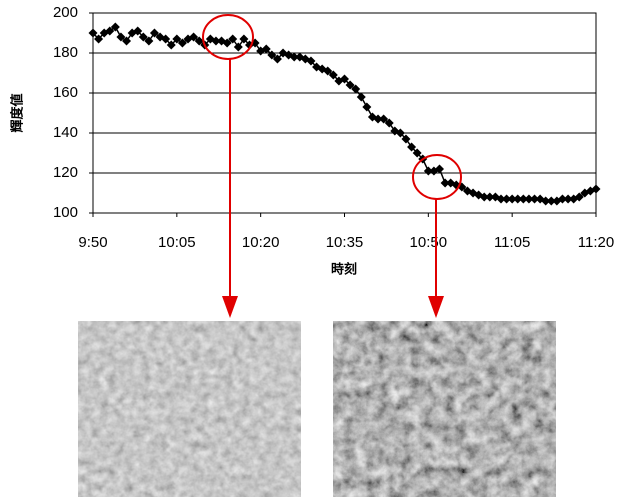  Describe the element at coordinates (261, 242) in the screenshot. I see `x-tick-label: 10:20` at that location.